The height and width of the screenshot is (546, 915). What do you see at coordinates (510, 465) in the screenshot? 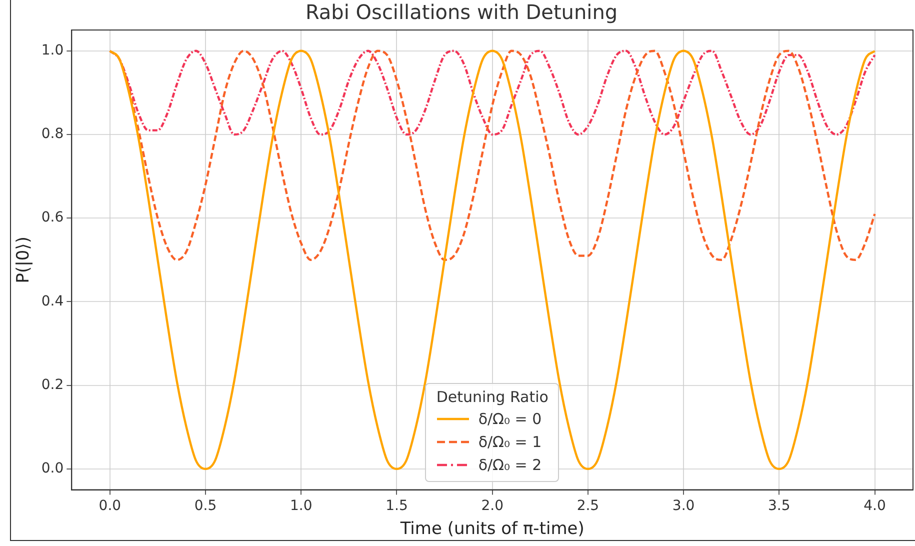
I see `legend-label: δ/Ω₀ = 2` at bounding box center [510, 465].